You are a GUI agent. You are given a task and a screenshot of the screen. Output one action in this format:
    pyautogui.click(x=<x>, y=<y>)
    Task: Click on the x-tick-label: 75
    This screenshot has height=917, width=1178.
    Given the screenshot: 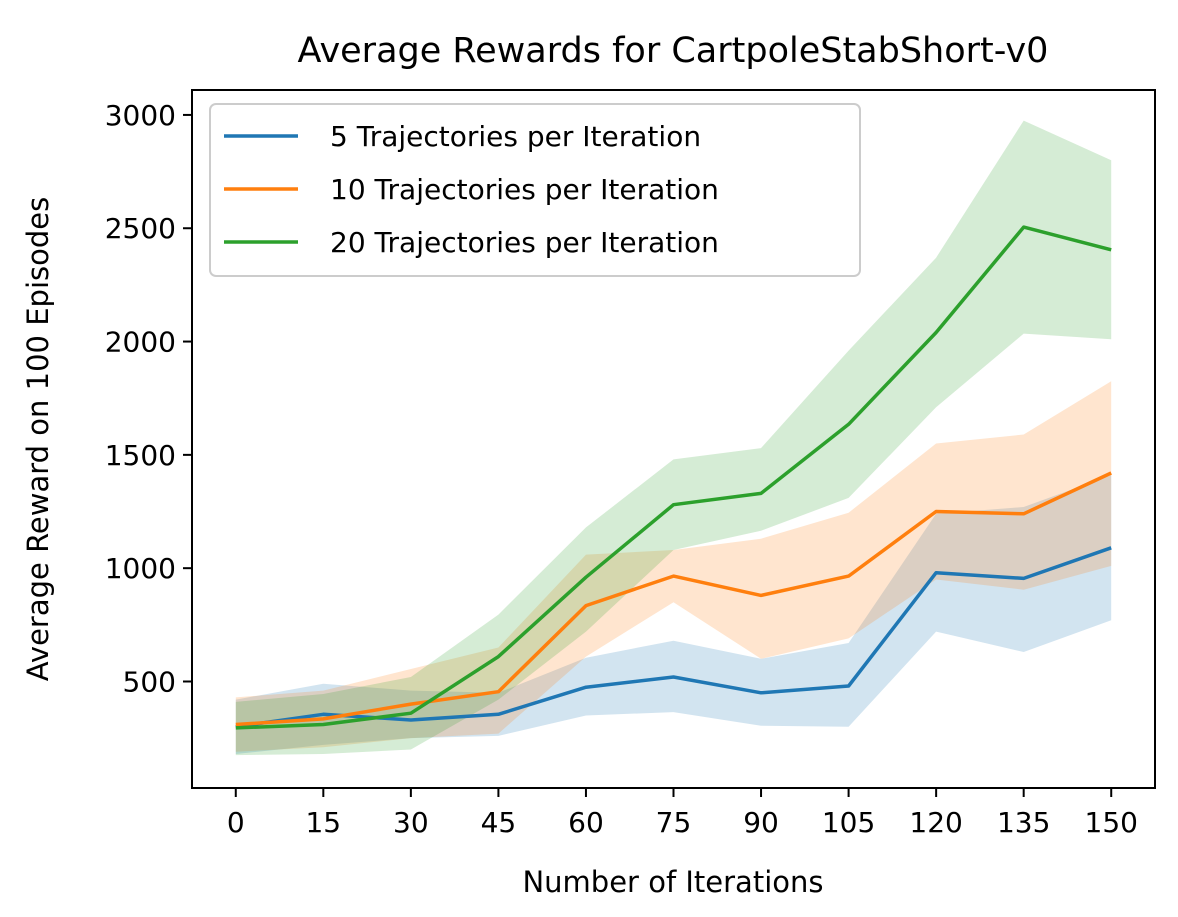 What is the action you would take?
    pyautogui.click(x=674, y=822)
    